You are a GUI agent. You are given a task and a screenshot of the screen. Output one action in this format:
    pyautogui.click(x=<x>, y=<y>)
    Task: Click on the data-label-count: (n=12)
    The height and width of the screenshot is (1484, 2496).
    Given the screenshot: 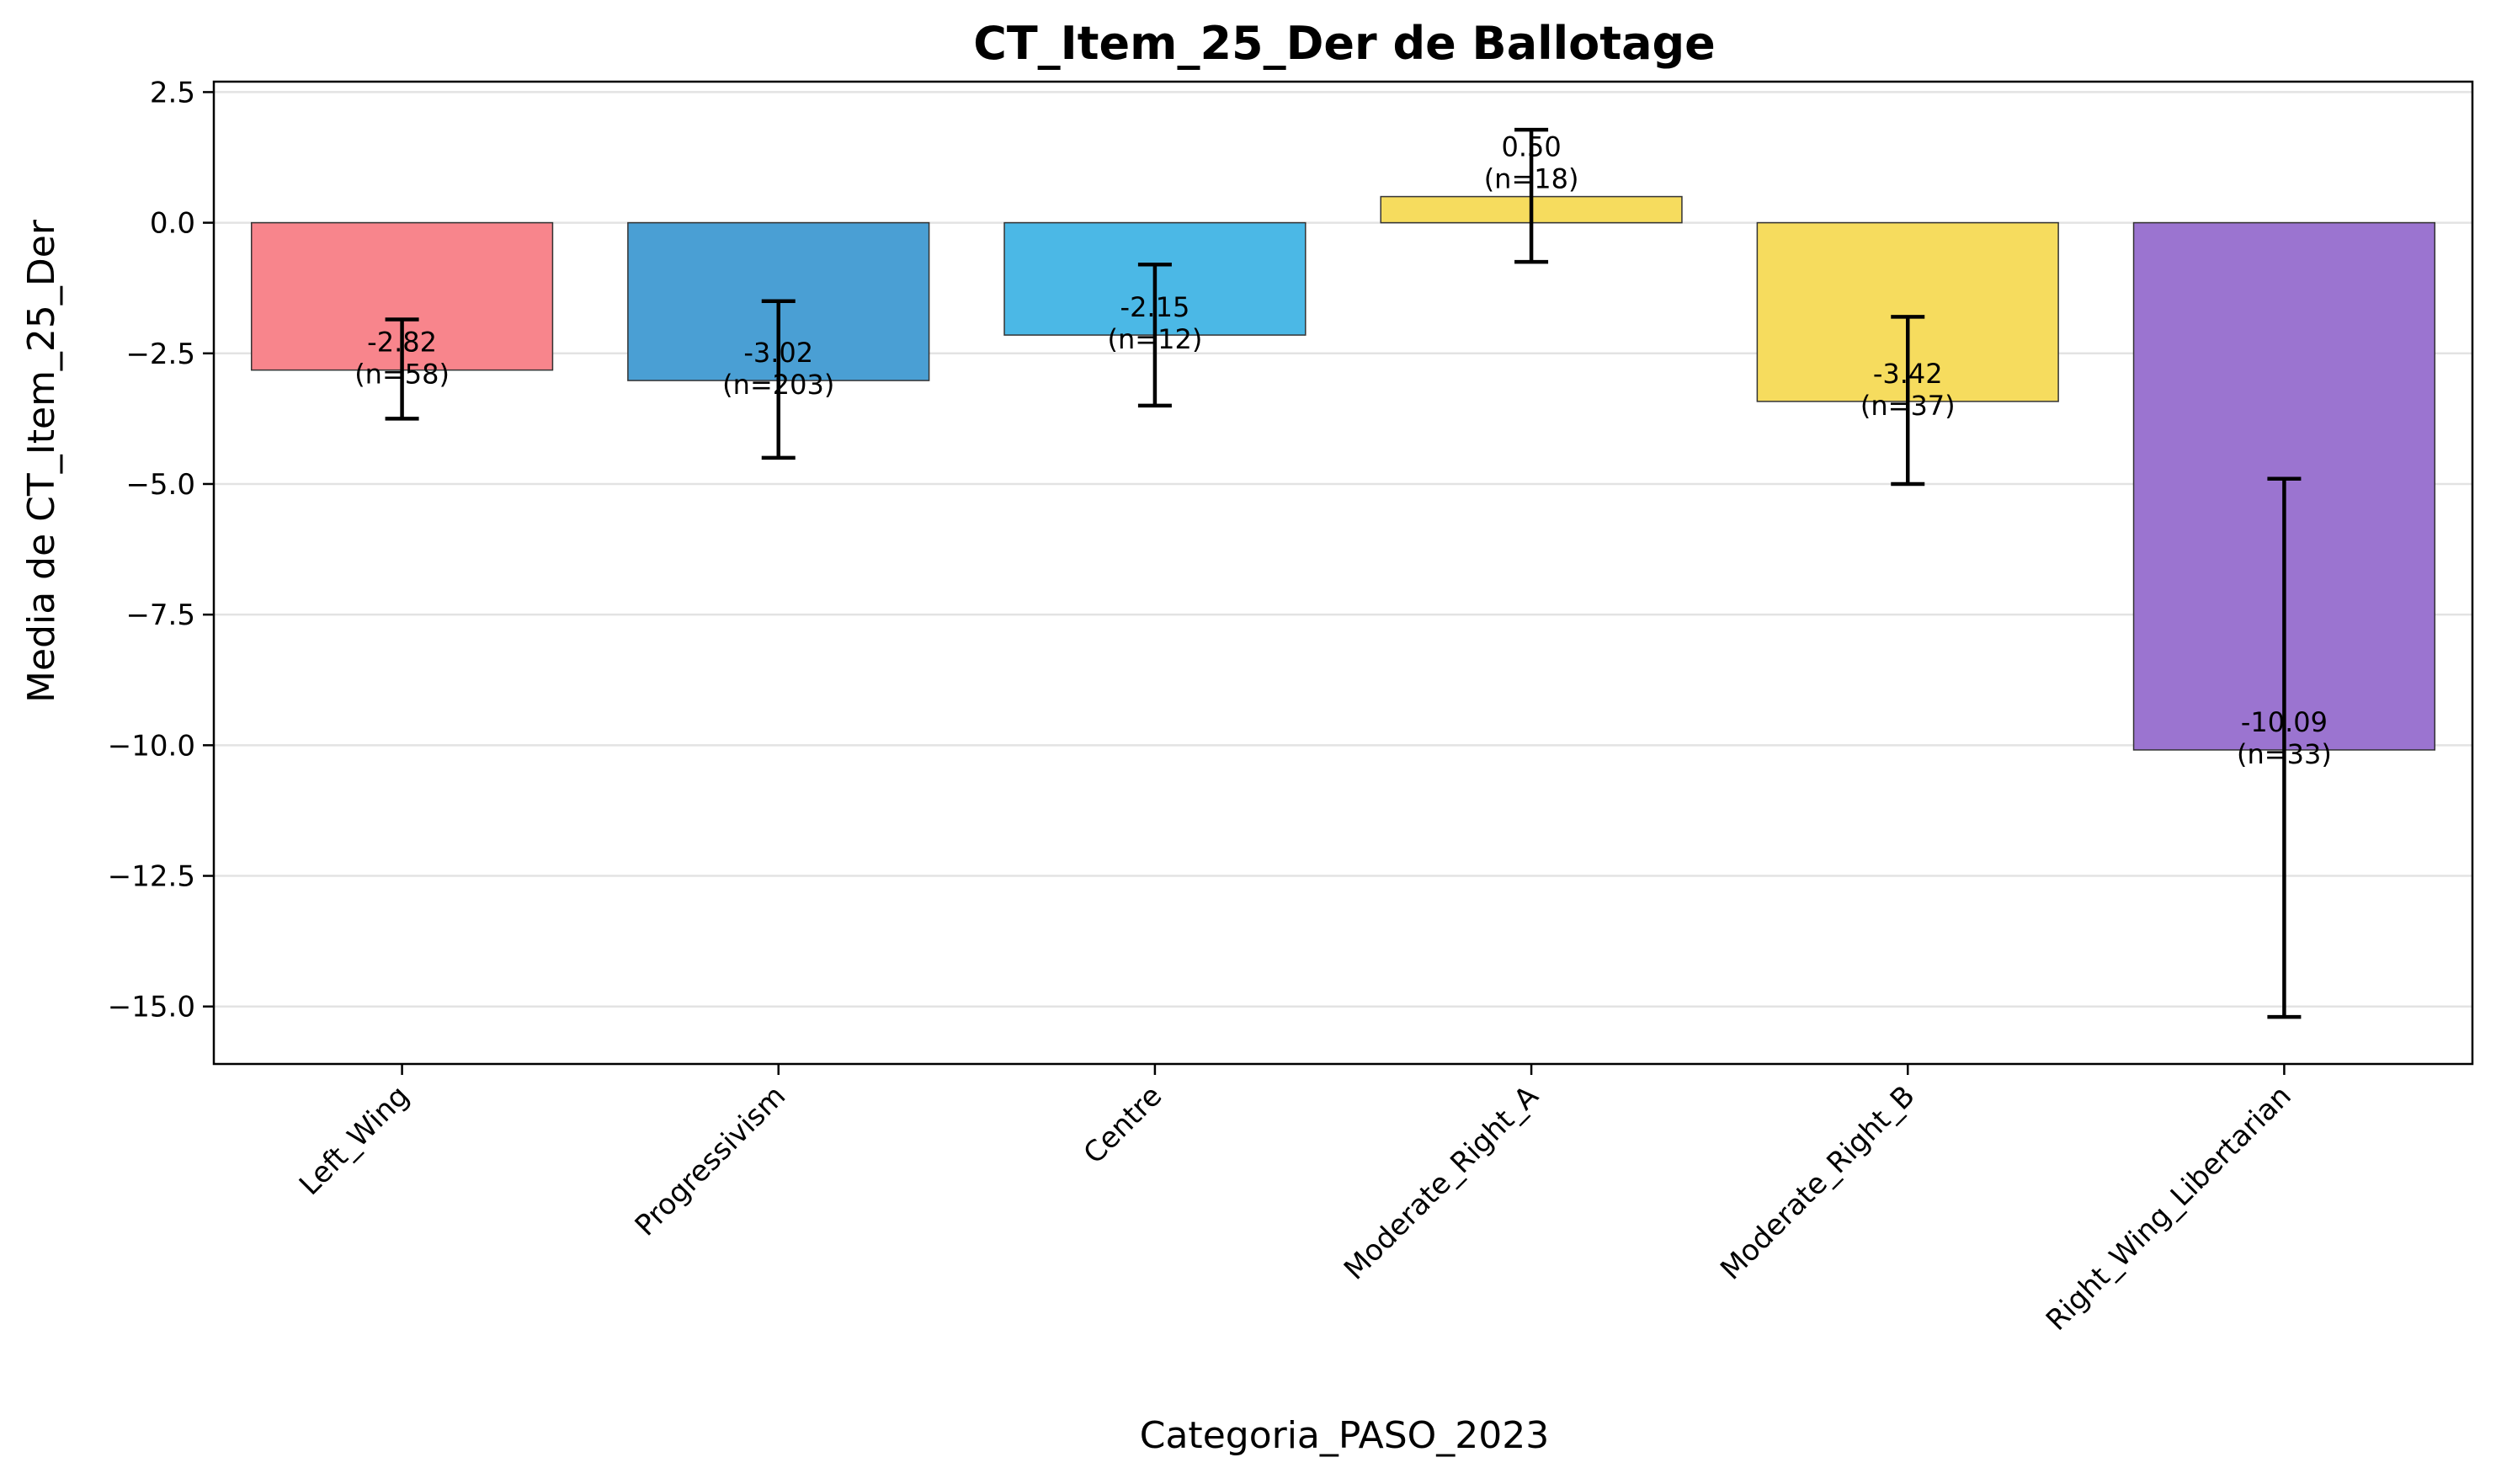 What is the action you would take?
    pyautogui.click(x=1155, y=339)
    